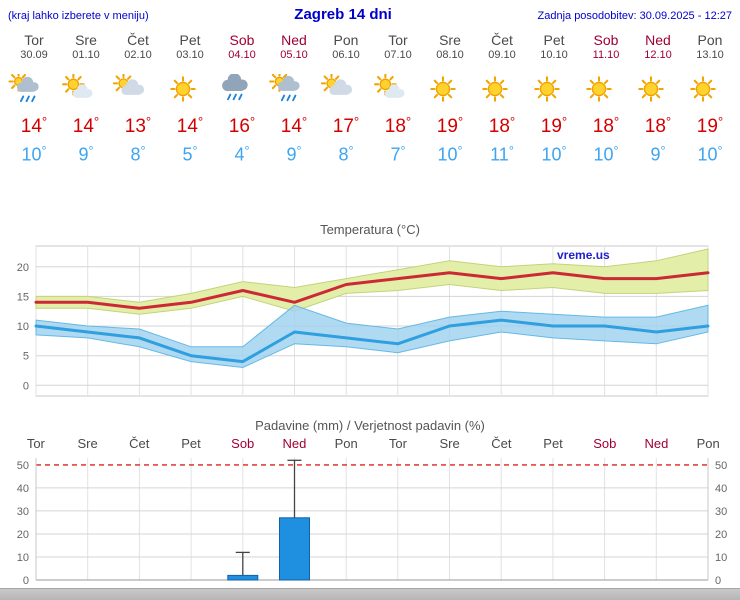 This screenshot has width=740, height=600. What do you see at coordinates (398, 99) in the screenshot?
I see `day-column-tor-07.10: Tor 07.10 18° 7°` at bounding box center [398, 99].